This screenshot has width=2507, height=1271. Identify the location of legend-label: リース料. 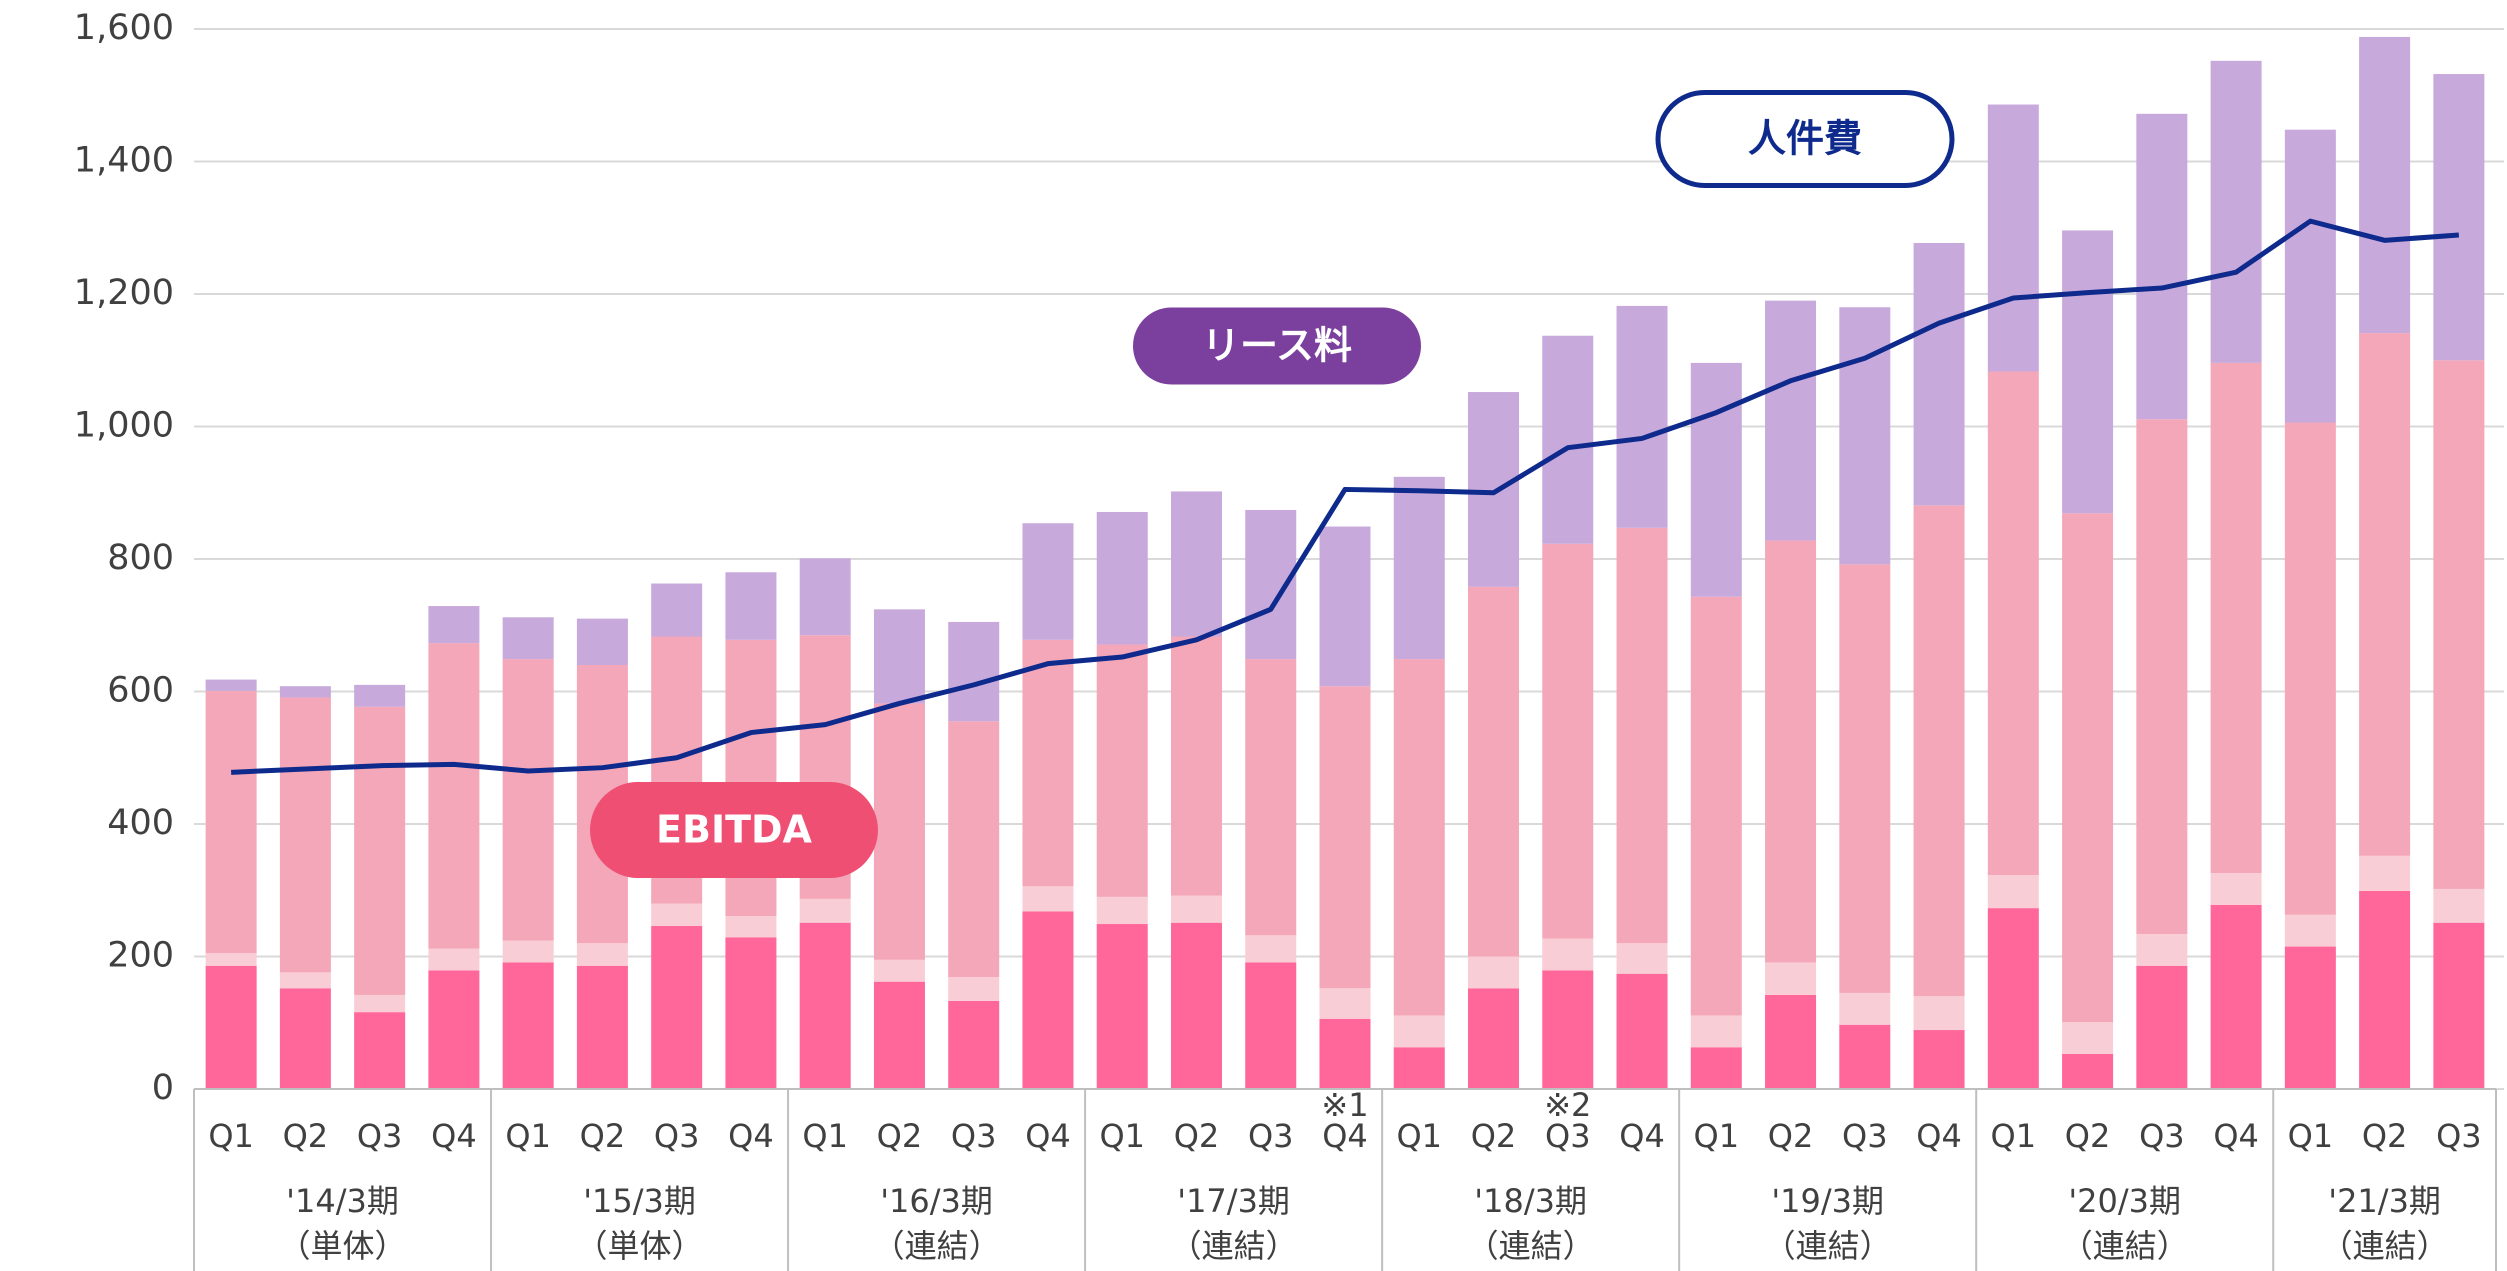
(1277, 346).